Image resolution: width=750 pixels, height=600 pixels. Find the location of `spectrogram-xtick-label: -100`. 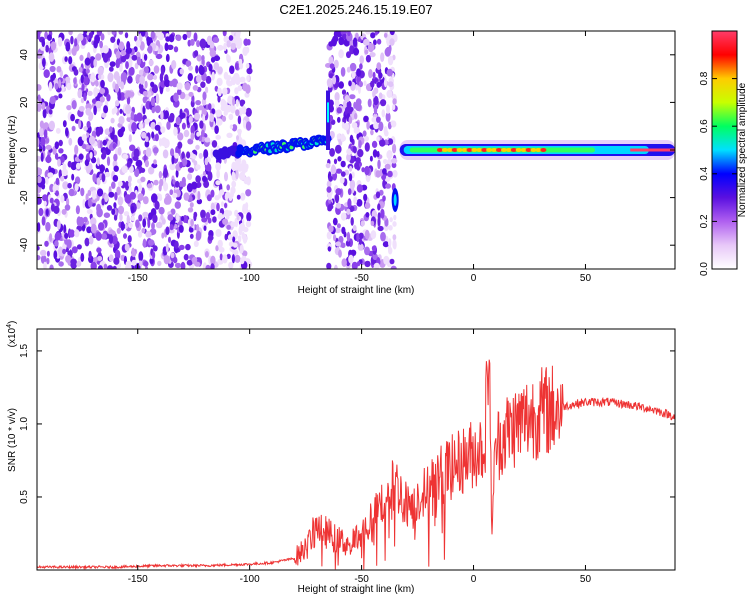

spectrogram-xtick-label: -100 is located at coordinates (250, 278).